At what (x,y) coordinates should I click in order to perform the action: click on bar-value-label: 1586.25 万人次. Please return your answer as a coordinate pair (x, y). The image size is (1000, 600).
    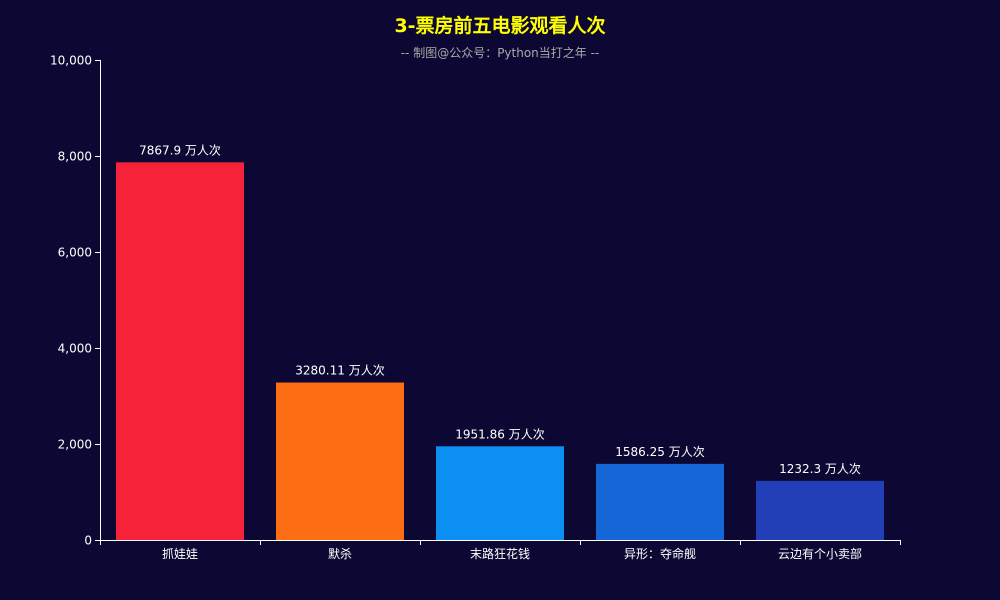
    Looking at the image, I should click on (659, 452).